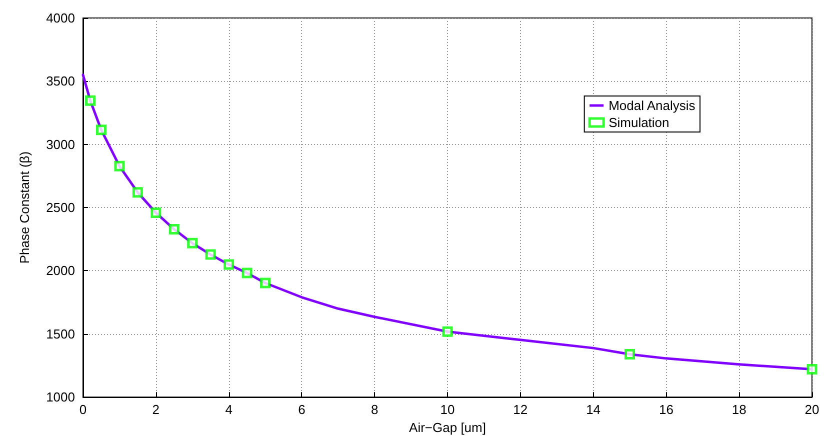 The height and width of the screenshot is (447, 838). I want to click on x-tick-label: 10, so click(447, 410).